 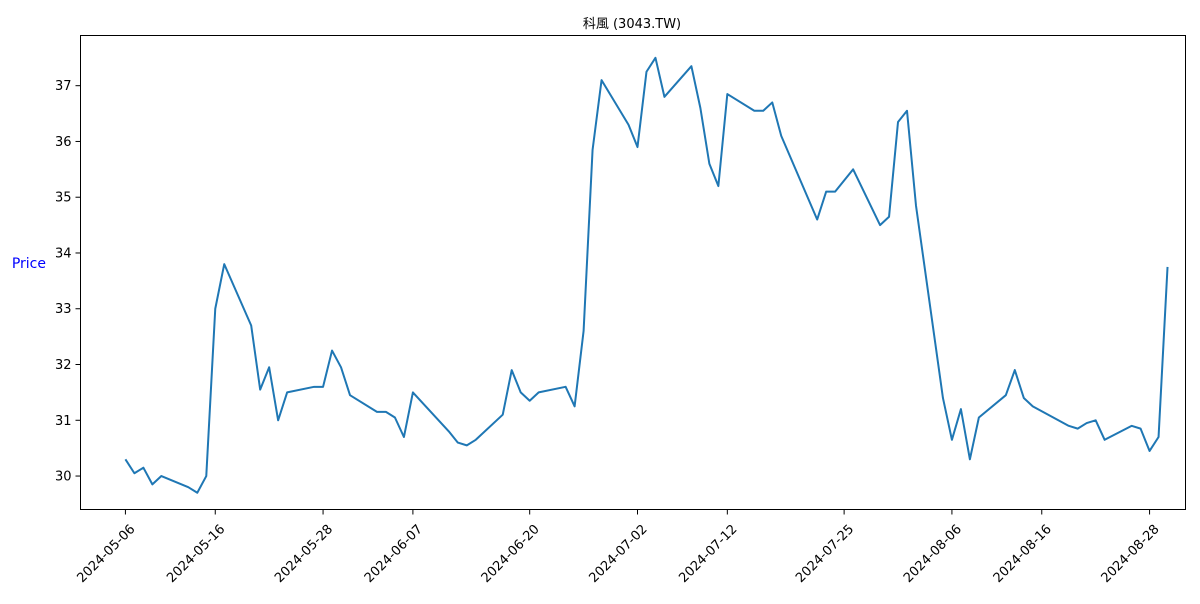 What do you see at coordinates (63, 365) in the screenshot?
I see `y-tick-label: 32` at bounding box center [63, 365].